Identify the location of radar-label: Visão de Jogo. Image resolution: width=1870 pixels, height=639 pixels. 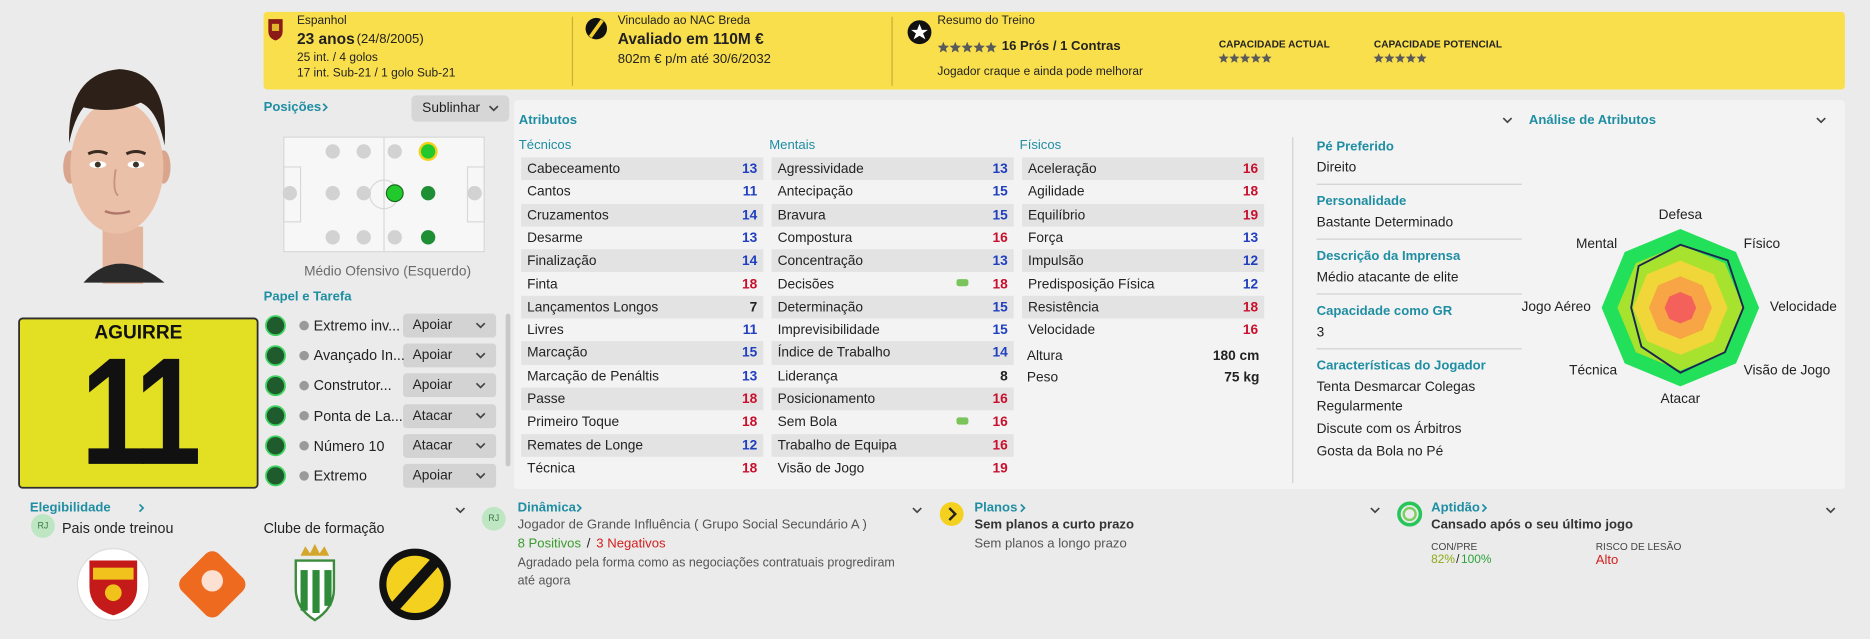
(1787, 370).